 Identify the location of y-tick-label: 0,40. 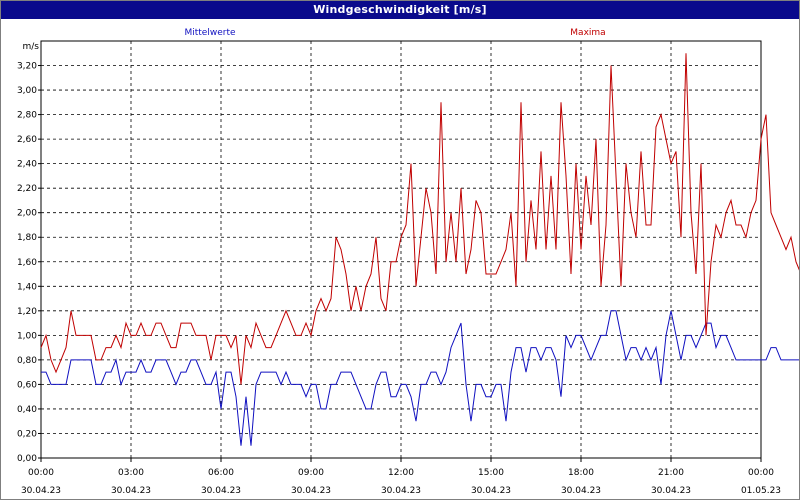
(27, 410).